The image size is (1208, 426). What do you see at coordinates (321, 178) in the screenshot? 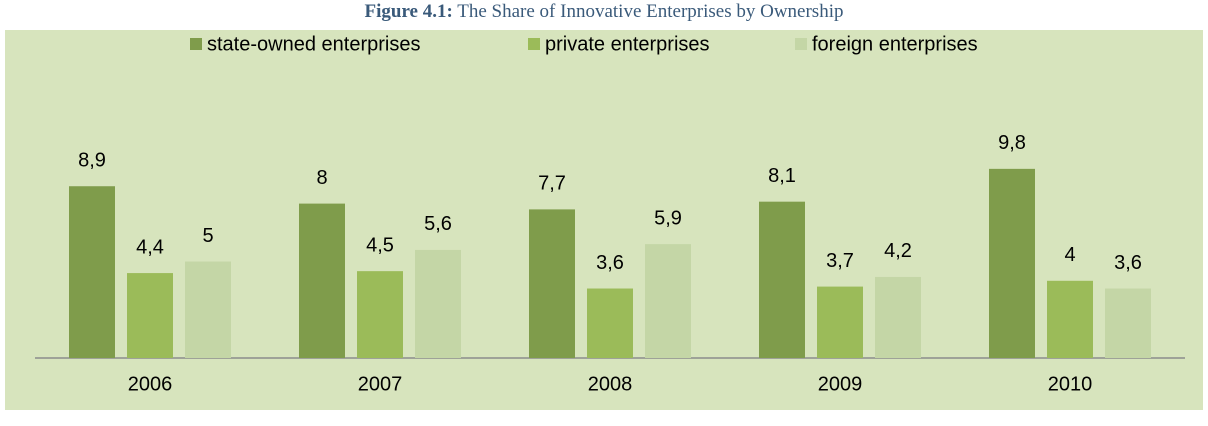
I see `data-label: 8` at bounding box center [321, 178].